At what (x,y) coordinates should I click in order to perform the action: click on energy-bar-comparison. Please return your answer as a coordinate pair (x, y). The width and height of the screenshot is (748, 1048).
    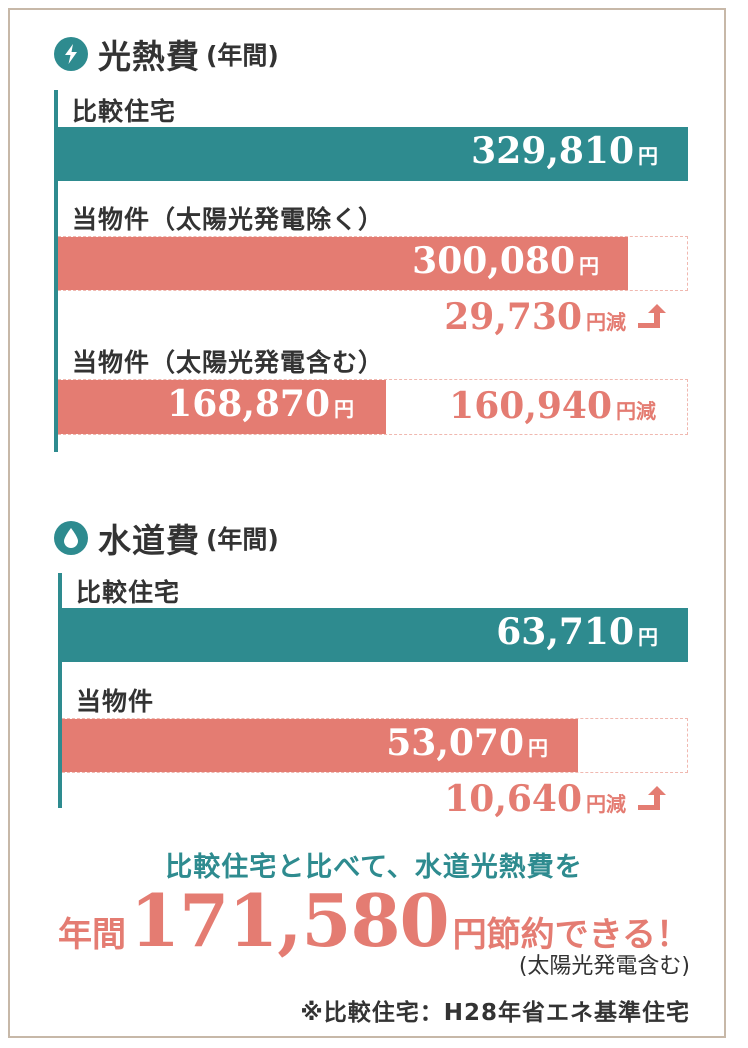
    Looking at the image, I should click on (373, 154).